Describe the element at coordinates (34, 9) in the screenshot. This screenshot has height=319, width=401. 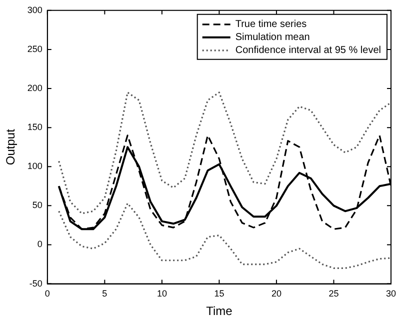
I see `y-tick-label: 300` at that location.